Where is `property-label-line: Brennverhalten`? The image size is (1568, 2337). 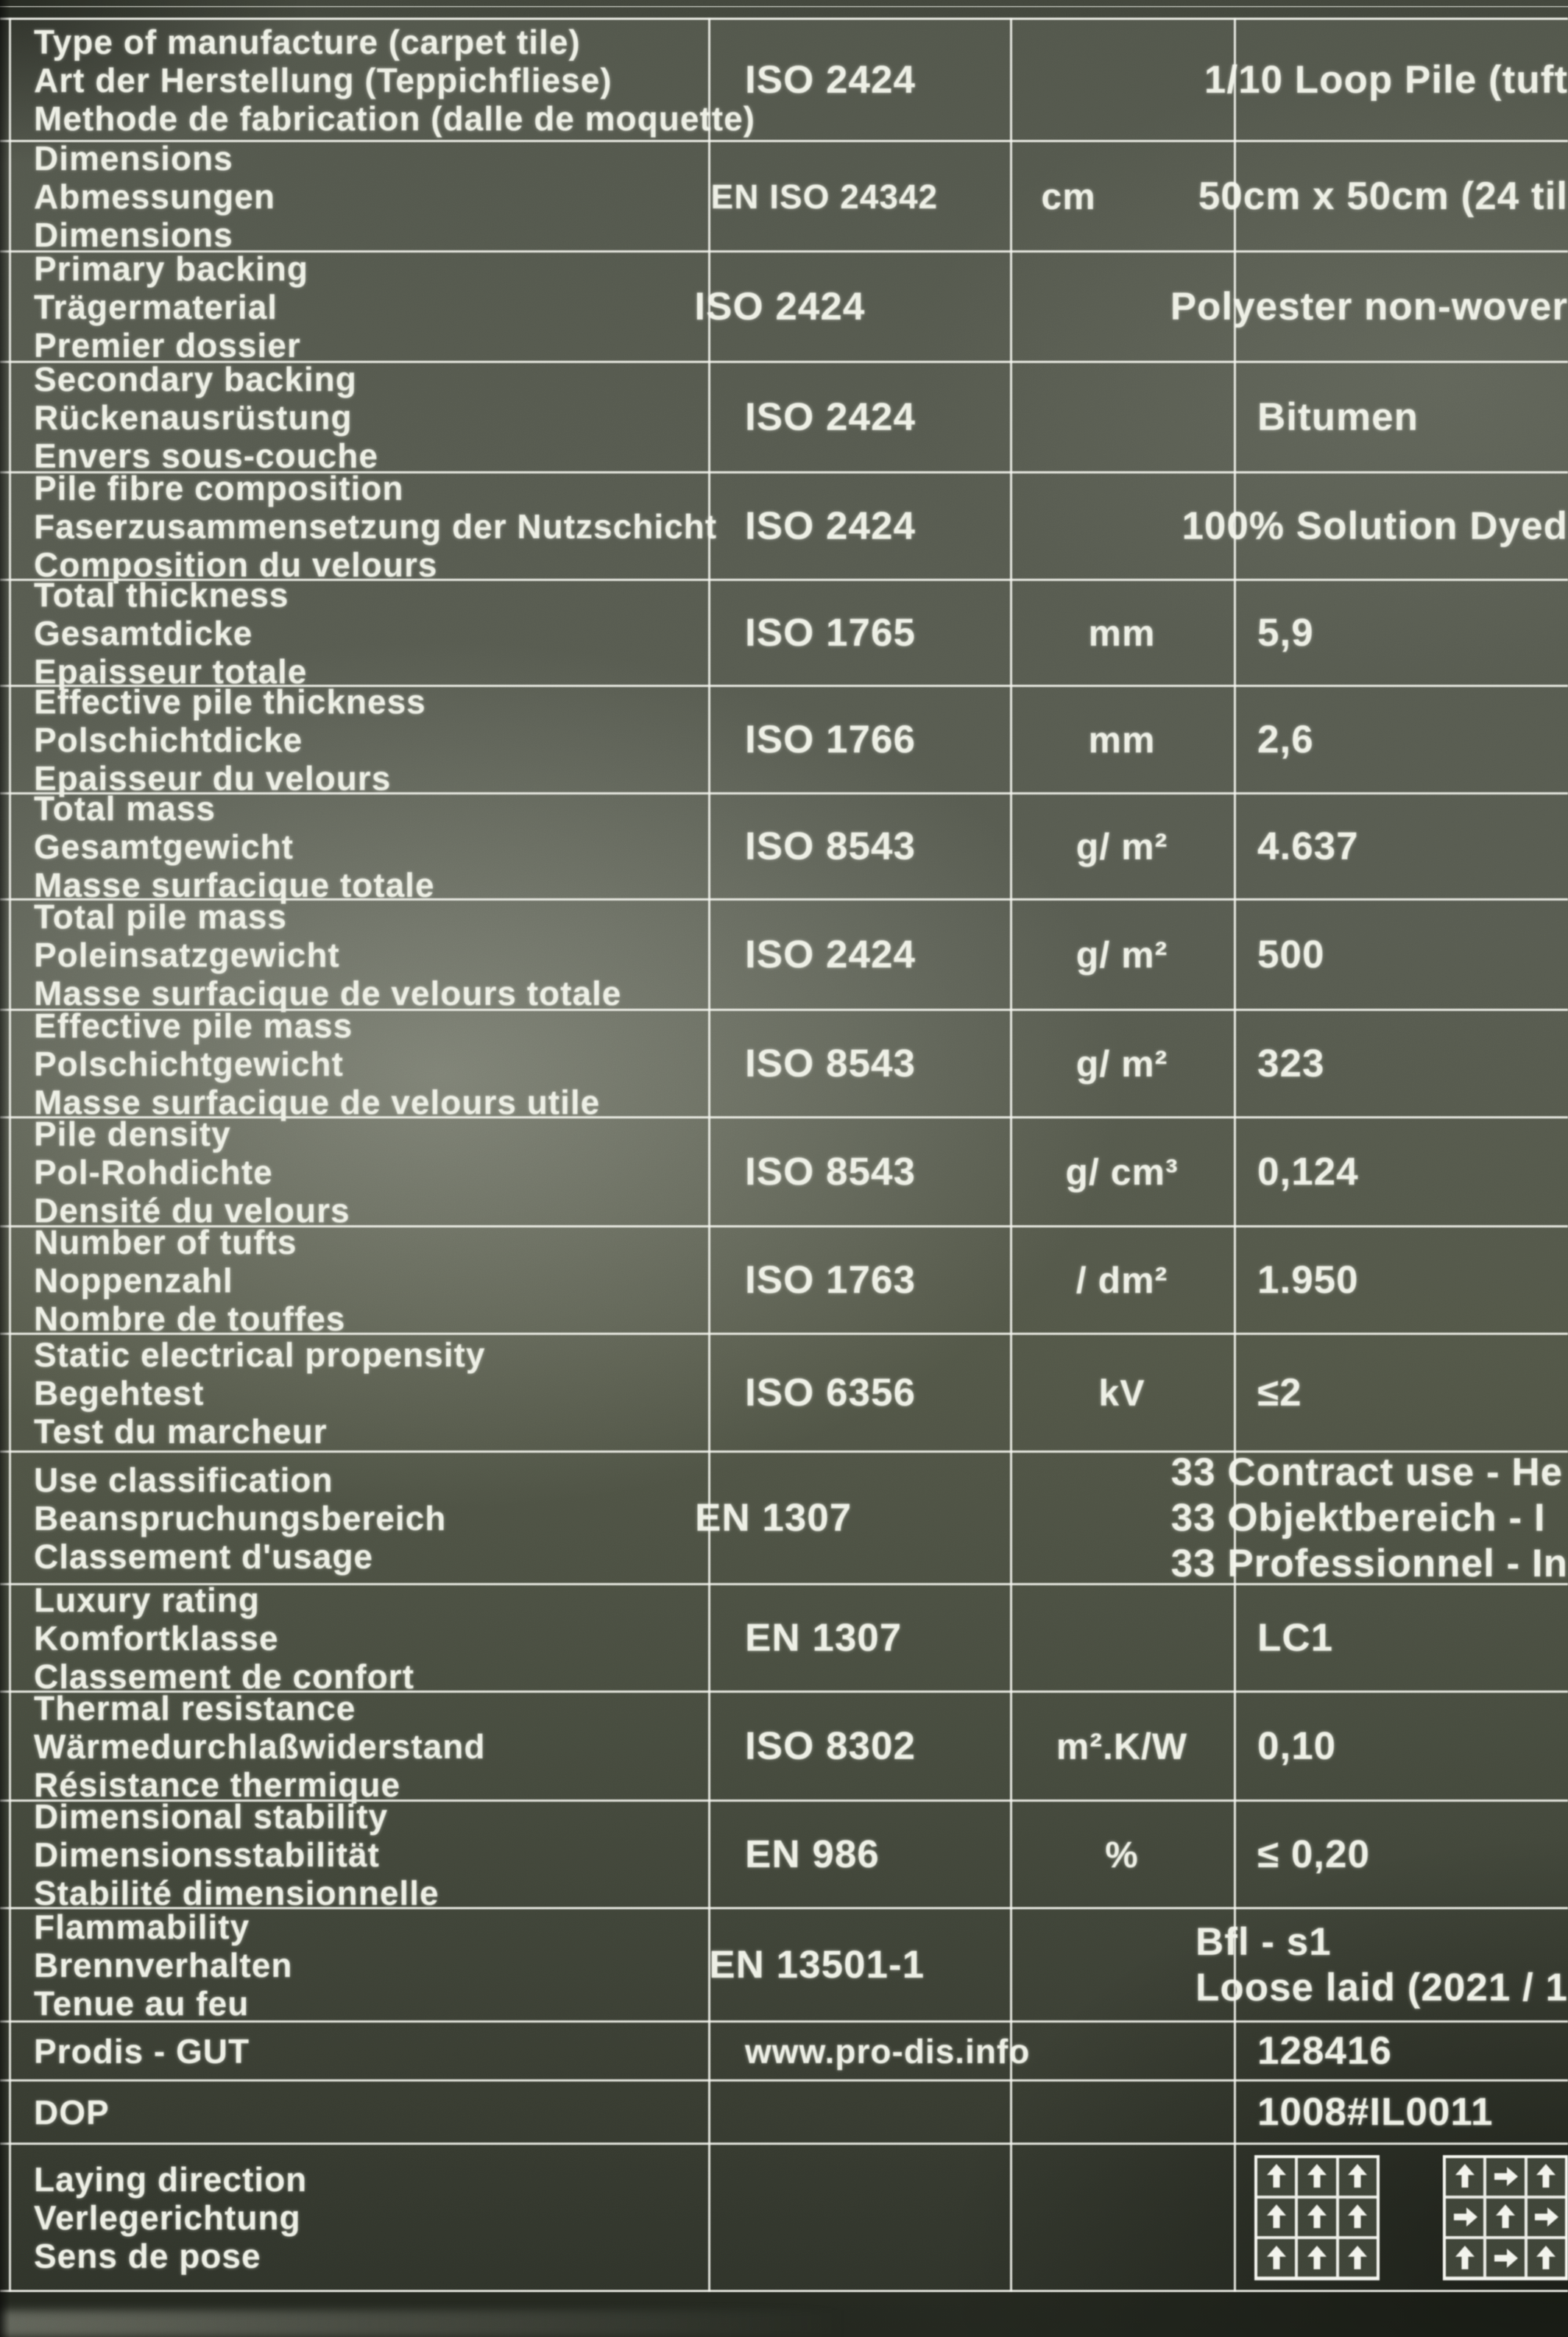 property-label-line: Brennverhalten is located at coordinates (163, 1965).